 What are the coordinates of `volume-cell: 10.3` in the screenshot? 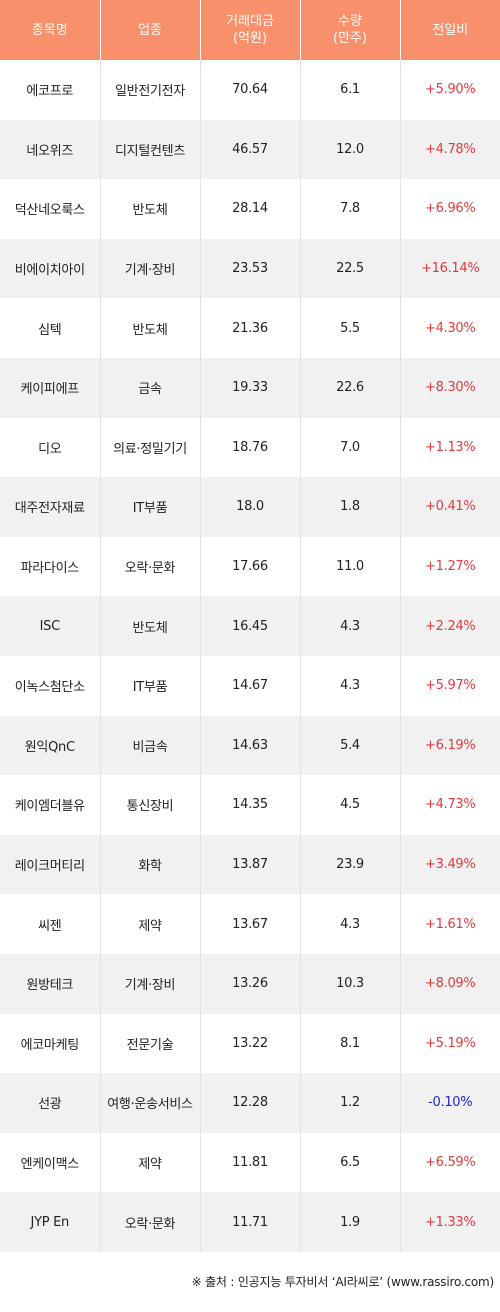 It's located at (350, 983).